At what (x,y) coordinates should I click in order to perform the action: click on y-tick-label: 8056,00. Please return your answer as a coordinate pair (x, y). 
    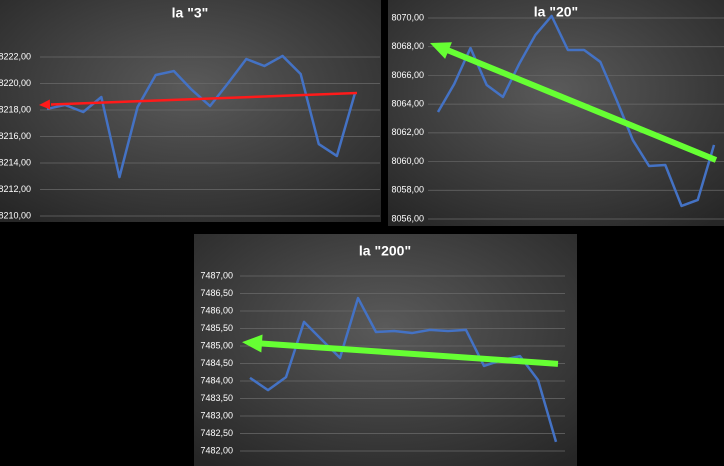
    Looking at the image, I should click on (407, 218).